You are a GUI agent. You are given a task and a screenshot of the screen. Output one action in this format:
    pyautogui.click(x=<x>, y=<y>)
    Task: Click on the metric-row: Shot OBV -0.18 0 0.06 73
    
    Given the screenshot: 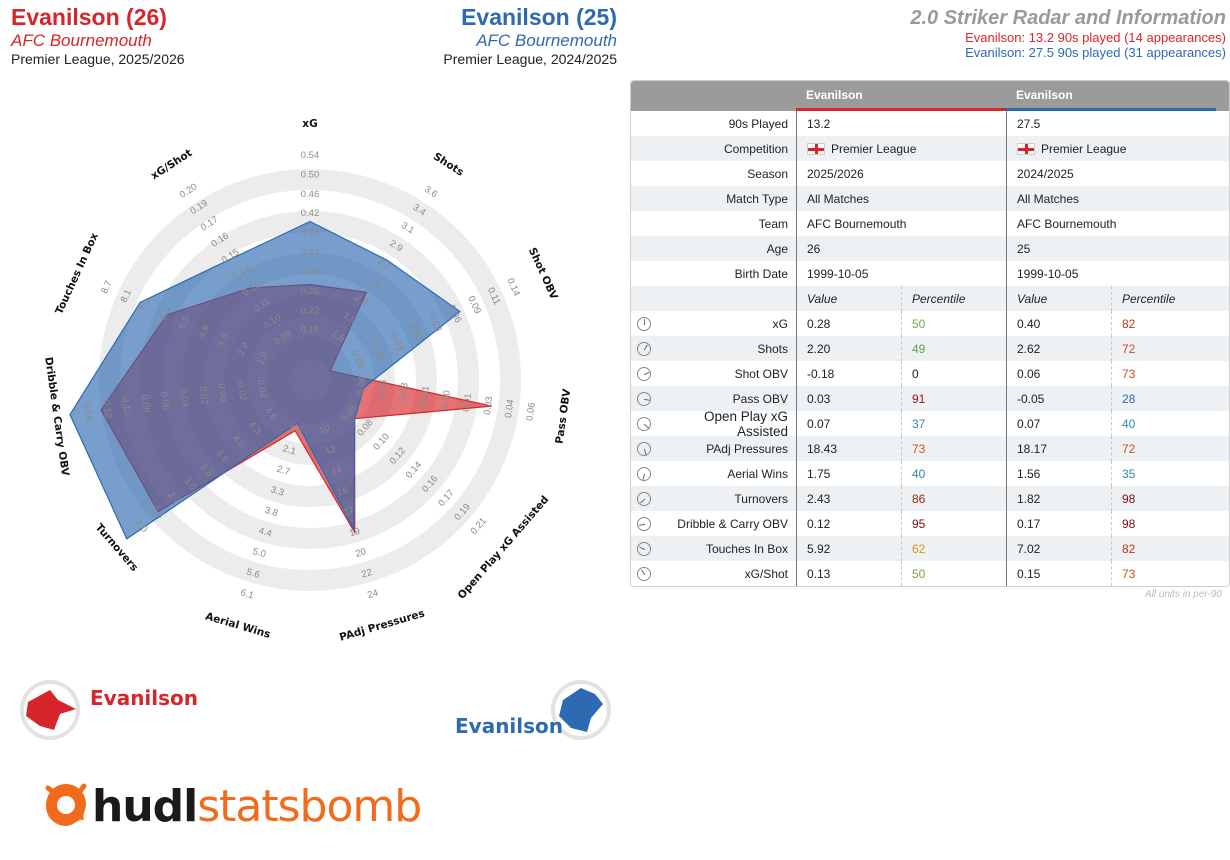 What is the action you would take?
    pyautogui.click(x=930, y=373)
    